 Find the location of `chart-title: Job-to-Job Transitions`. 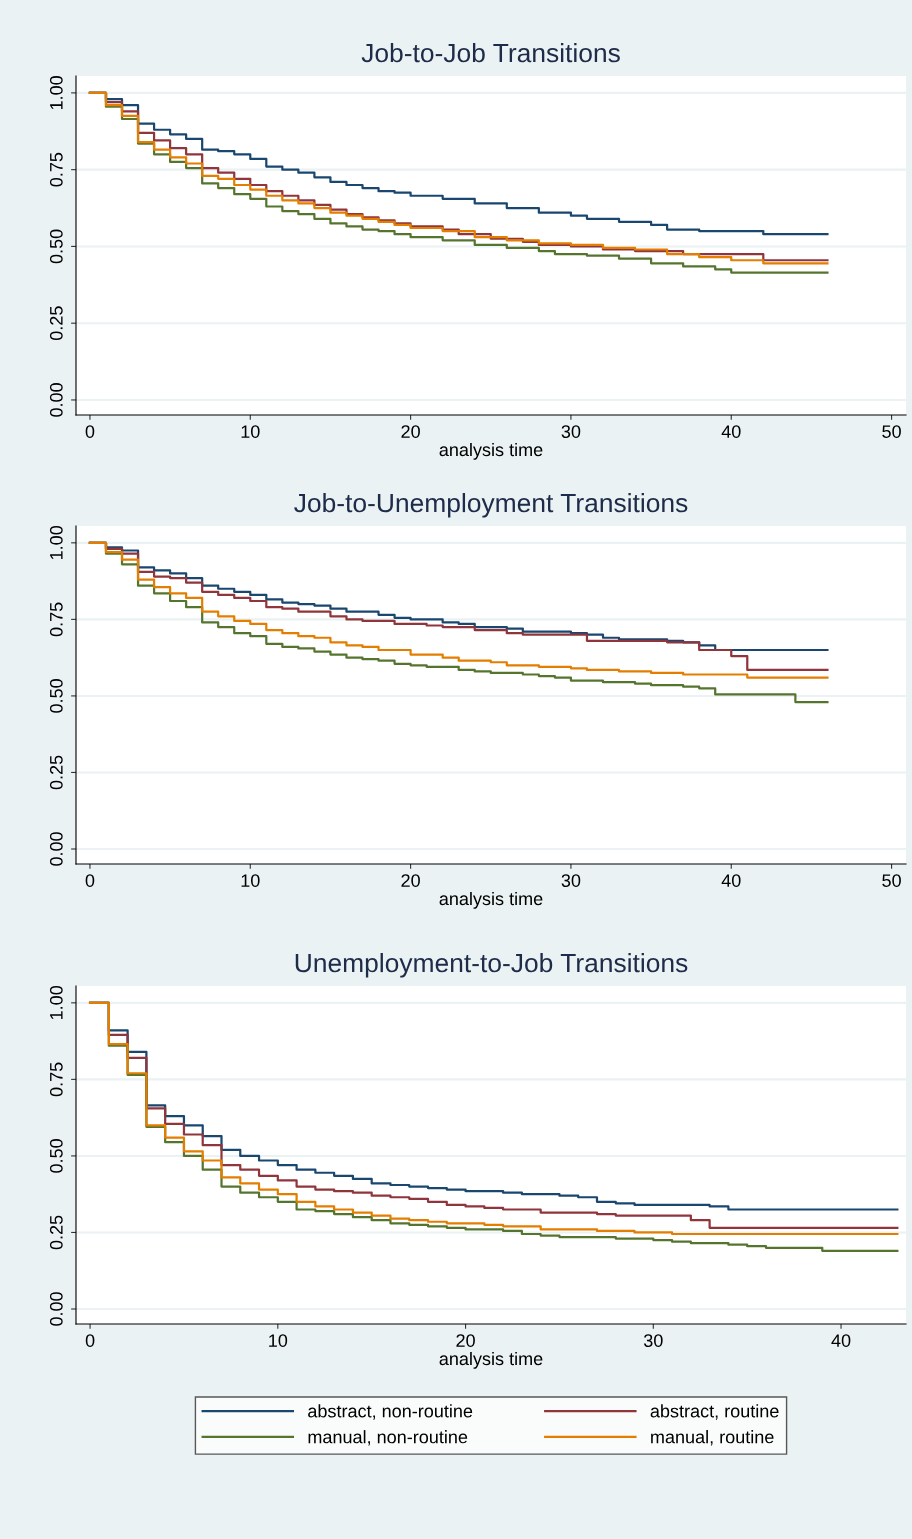

chart-title: Job-to-Job Transitions is located at coordinates (490, 52).